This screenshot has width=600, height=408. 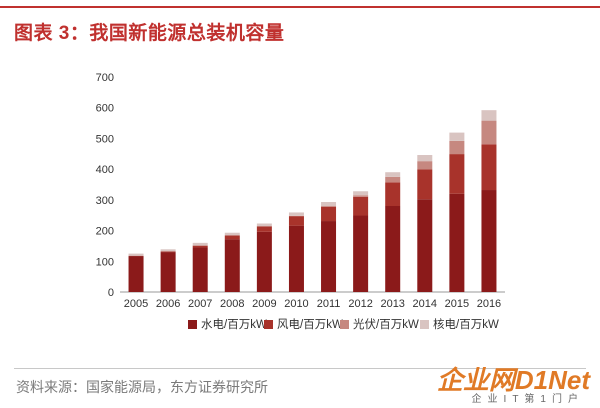 What do you see at coordinates (105, 139) in the screenshot?
I see `y-tick-label: 500` at bounding box center [105, 139].